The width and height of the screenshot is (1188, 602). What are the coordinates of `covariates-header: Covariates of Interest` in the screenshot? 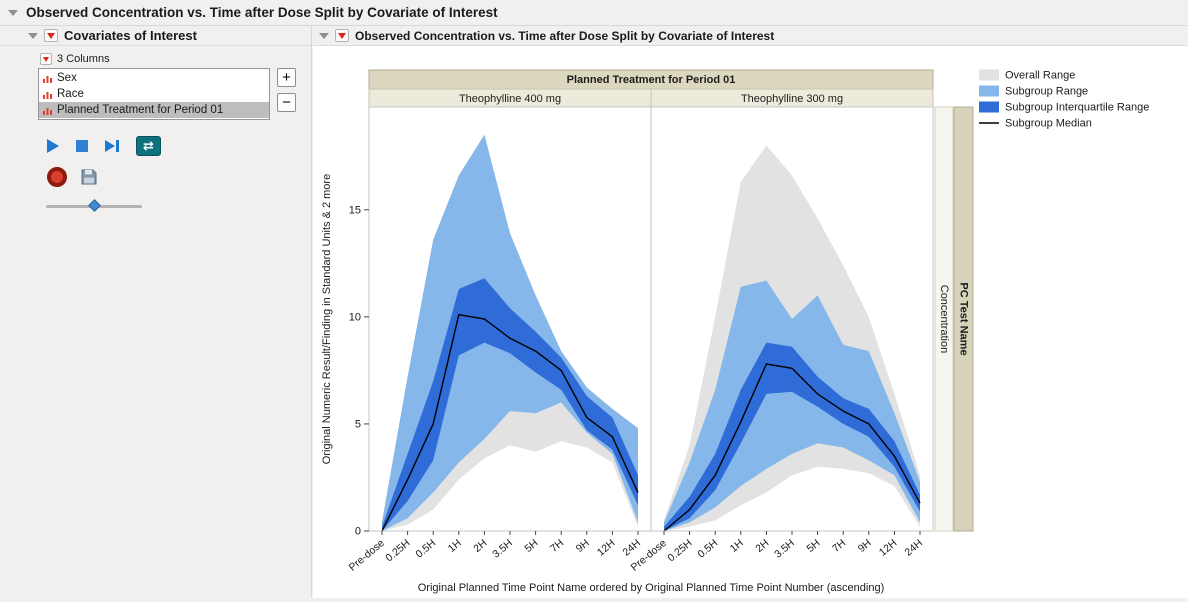 It's located at (155, 36).